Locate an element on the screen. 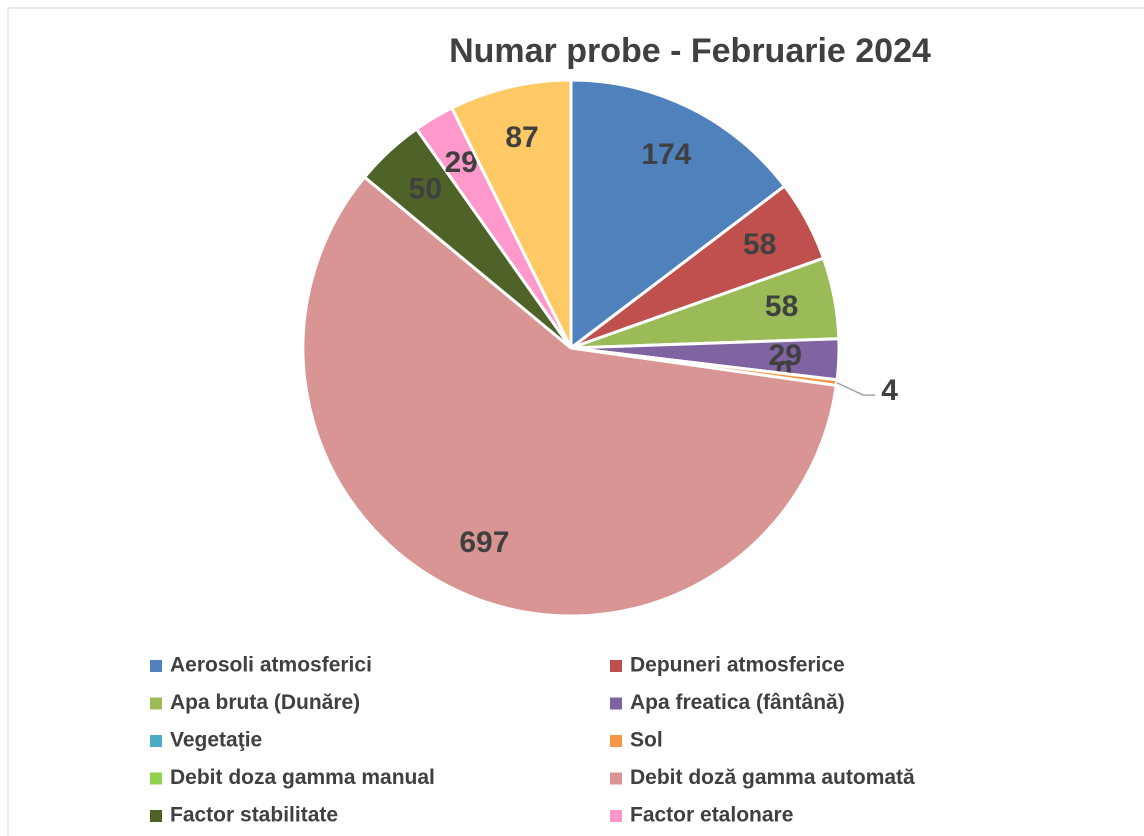 The image size is (1144, 836). legend-label: Factor stabilitate is located at coordinates (254, 815).